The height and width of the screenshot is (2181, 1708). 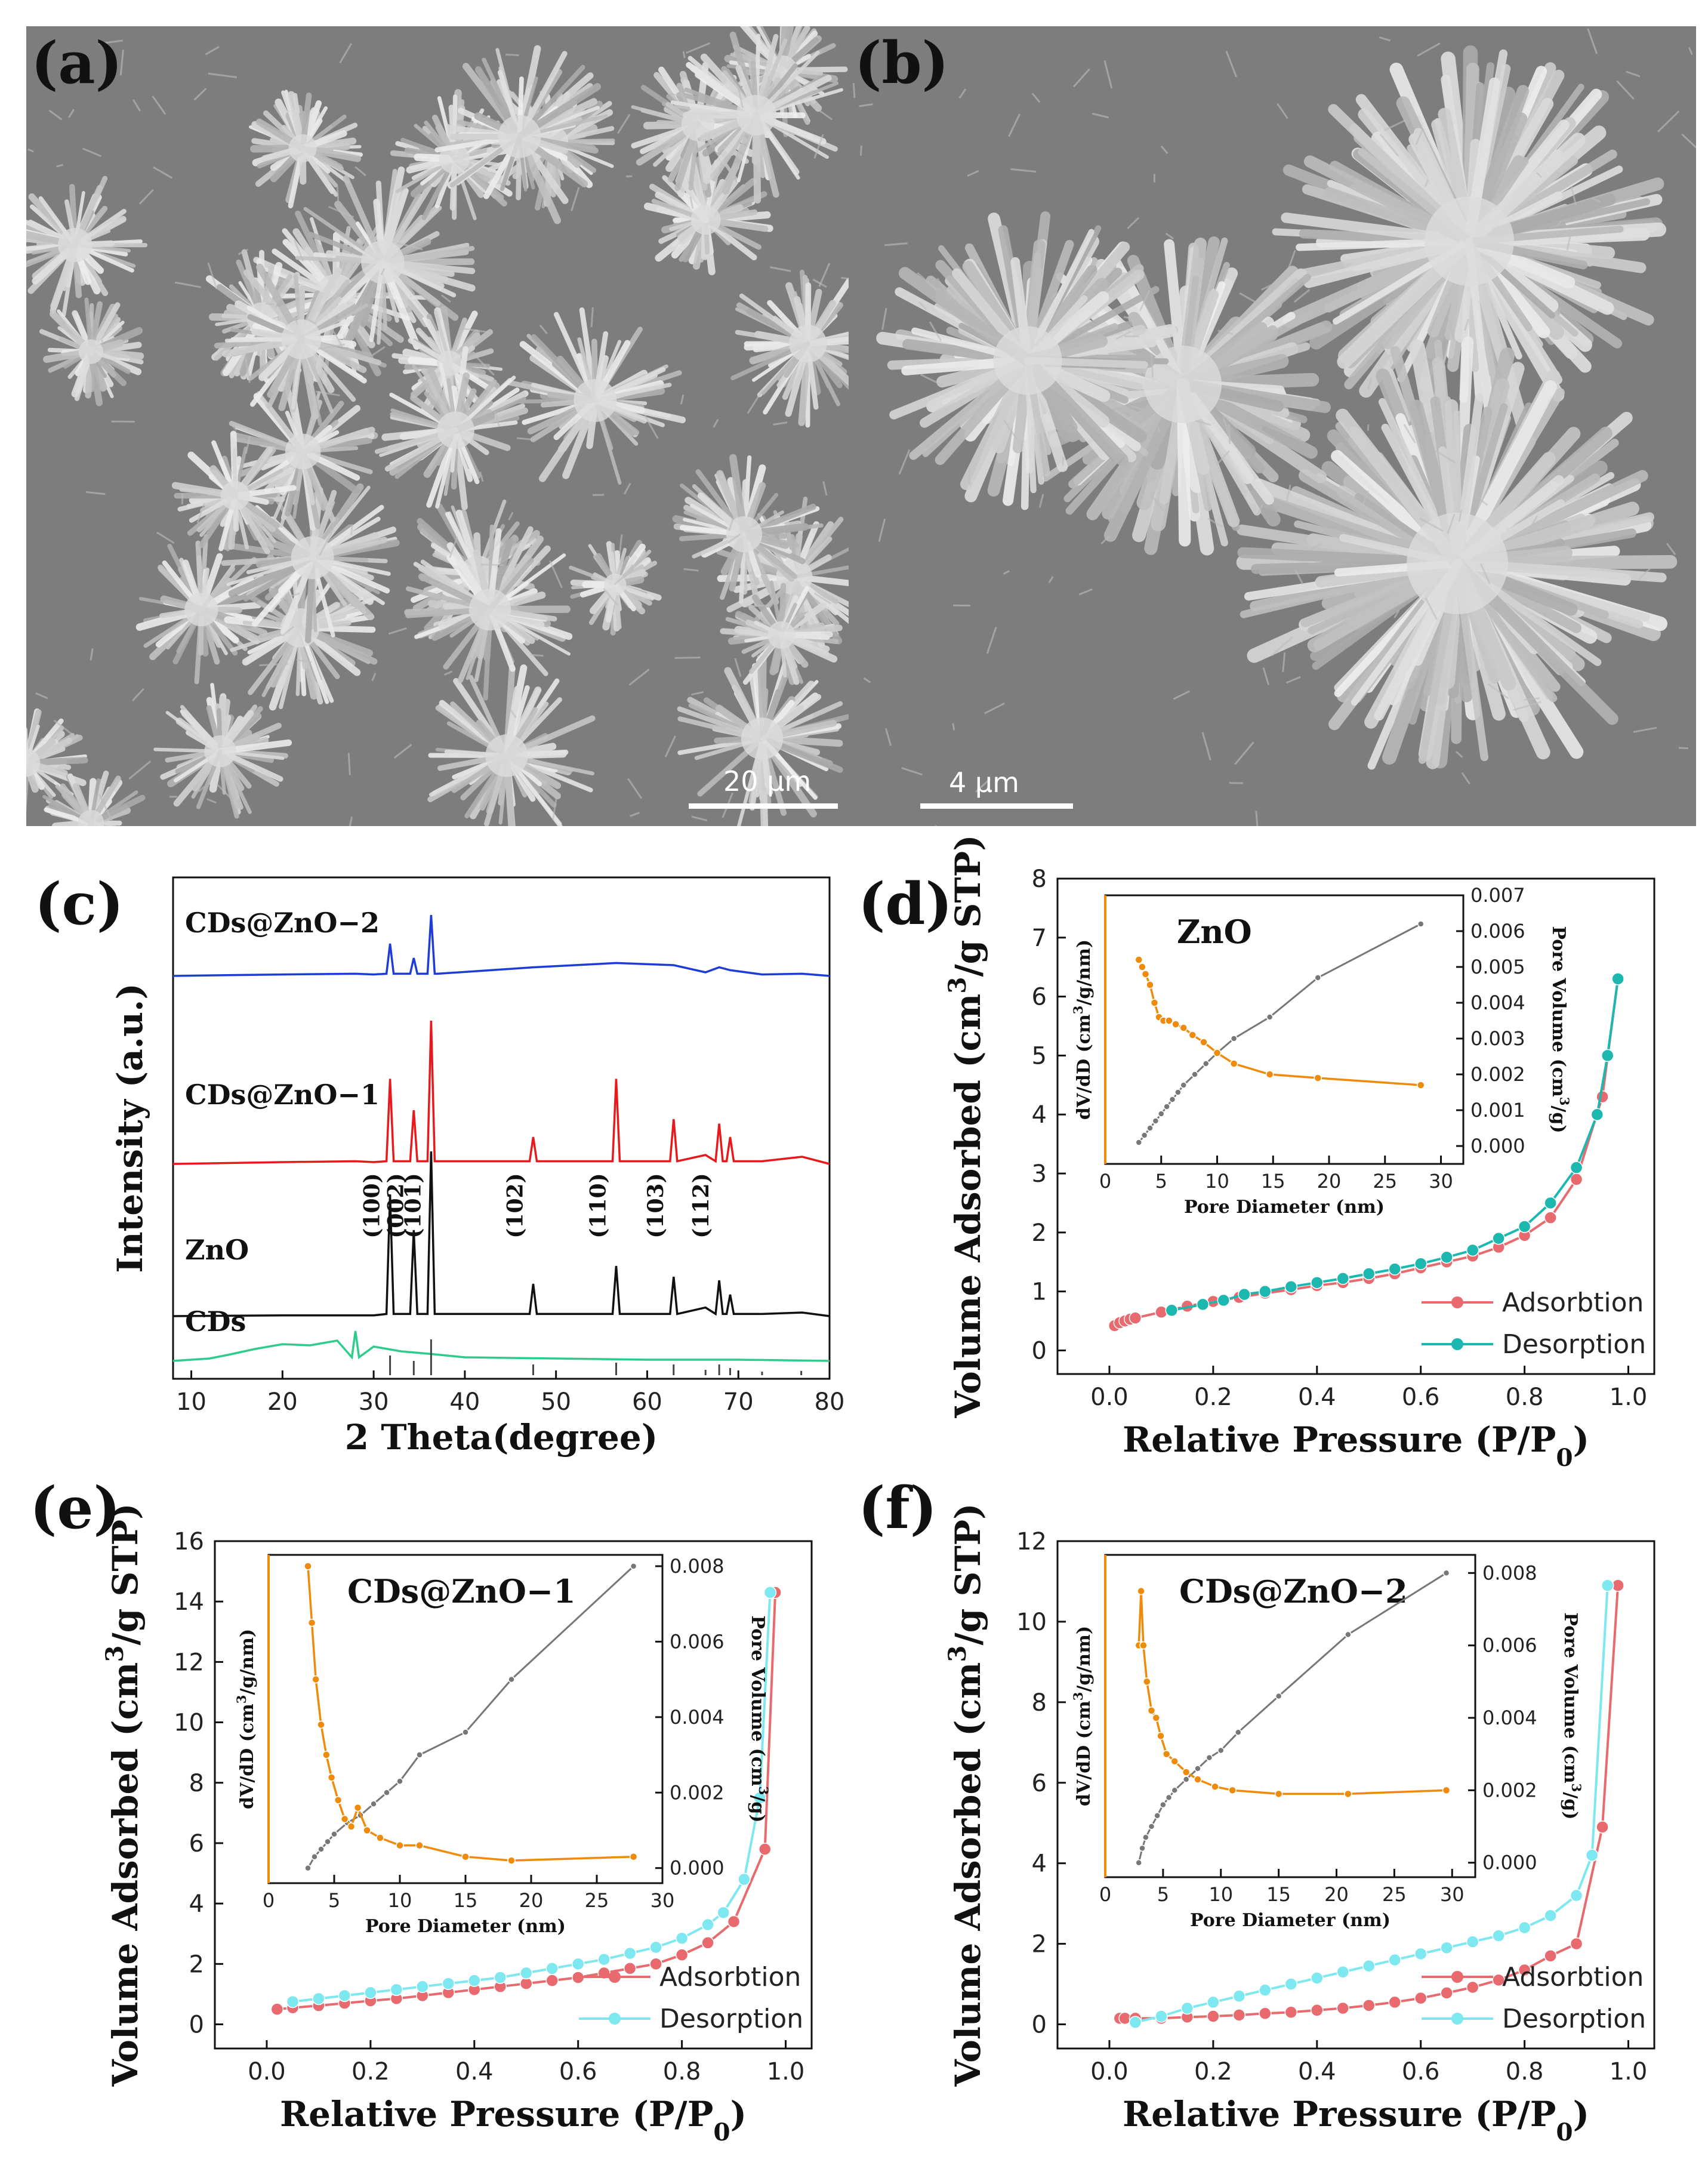 I want to click on y-tick-label: 14, so click(x=189, y=1602).